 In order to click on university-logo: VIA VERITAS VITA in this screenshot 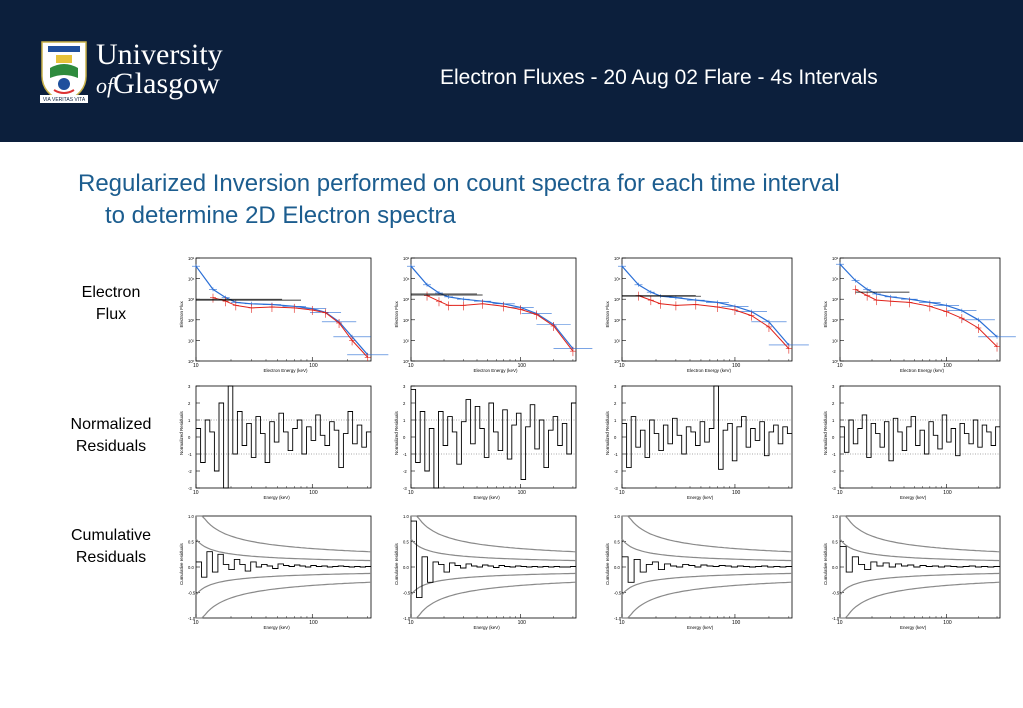, I will do `click(64, 72)`.